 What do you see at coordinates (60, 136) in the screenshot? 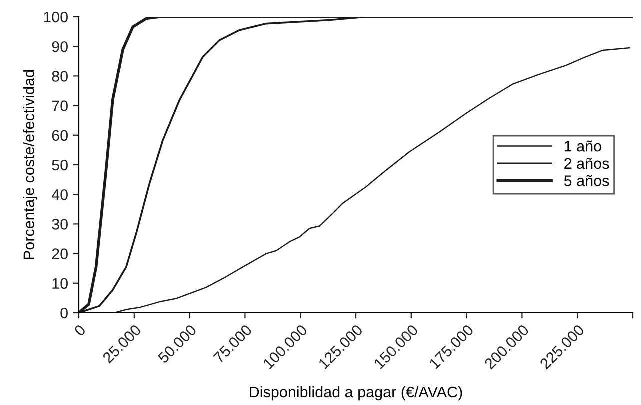
I see `y-tick-label: 60` at bounding box center [60, 136].